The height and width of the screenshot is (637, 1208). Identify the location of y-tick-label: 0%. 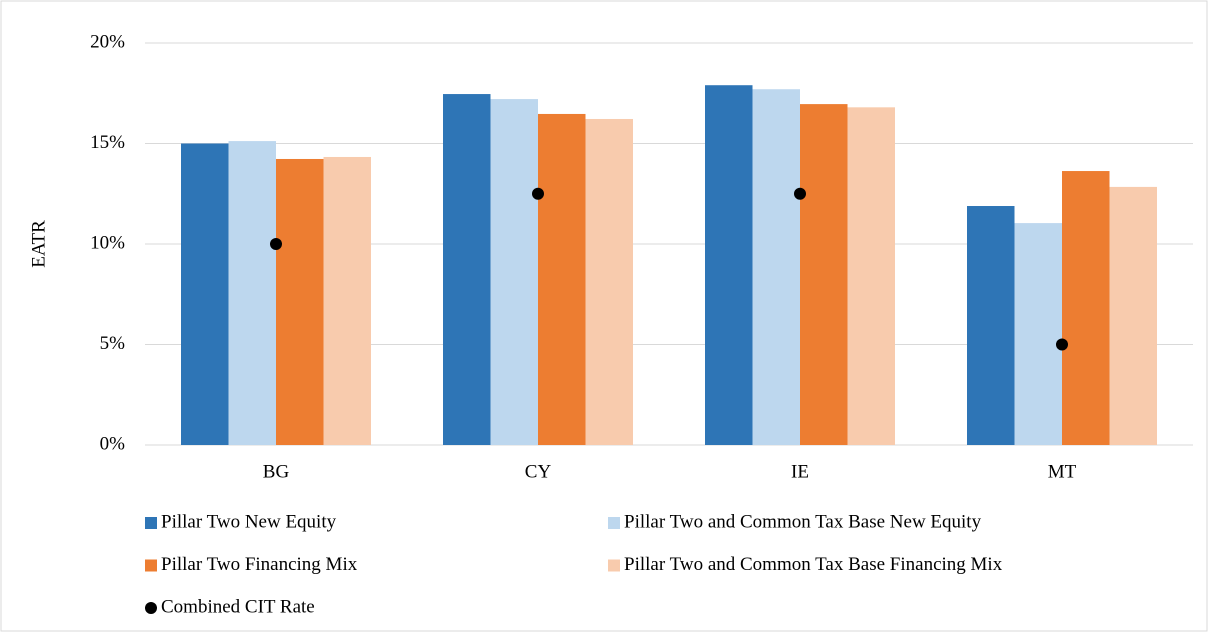
(113, 443).